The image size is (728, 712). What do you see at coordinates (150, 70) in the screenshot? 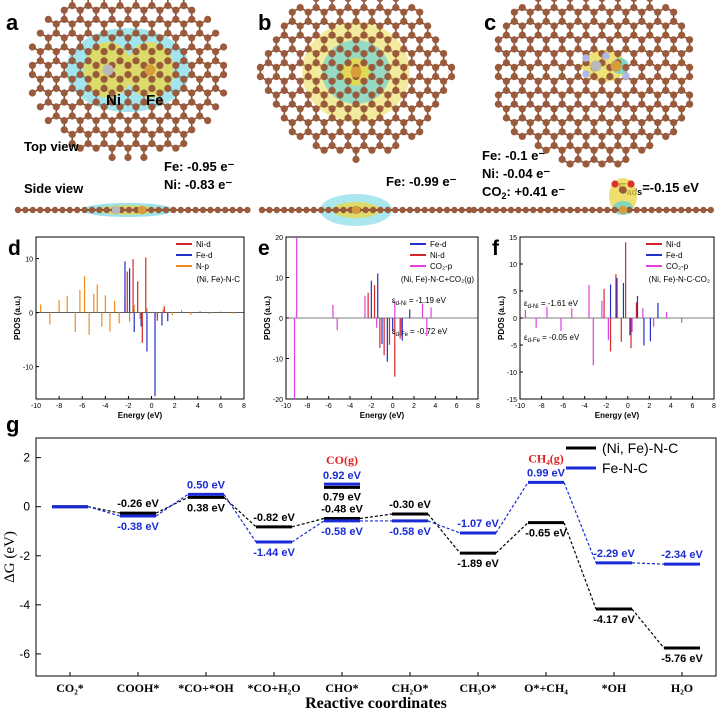
I see `fe-atom` at bounding box center [150, 70].